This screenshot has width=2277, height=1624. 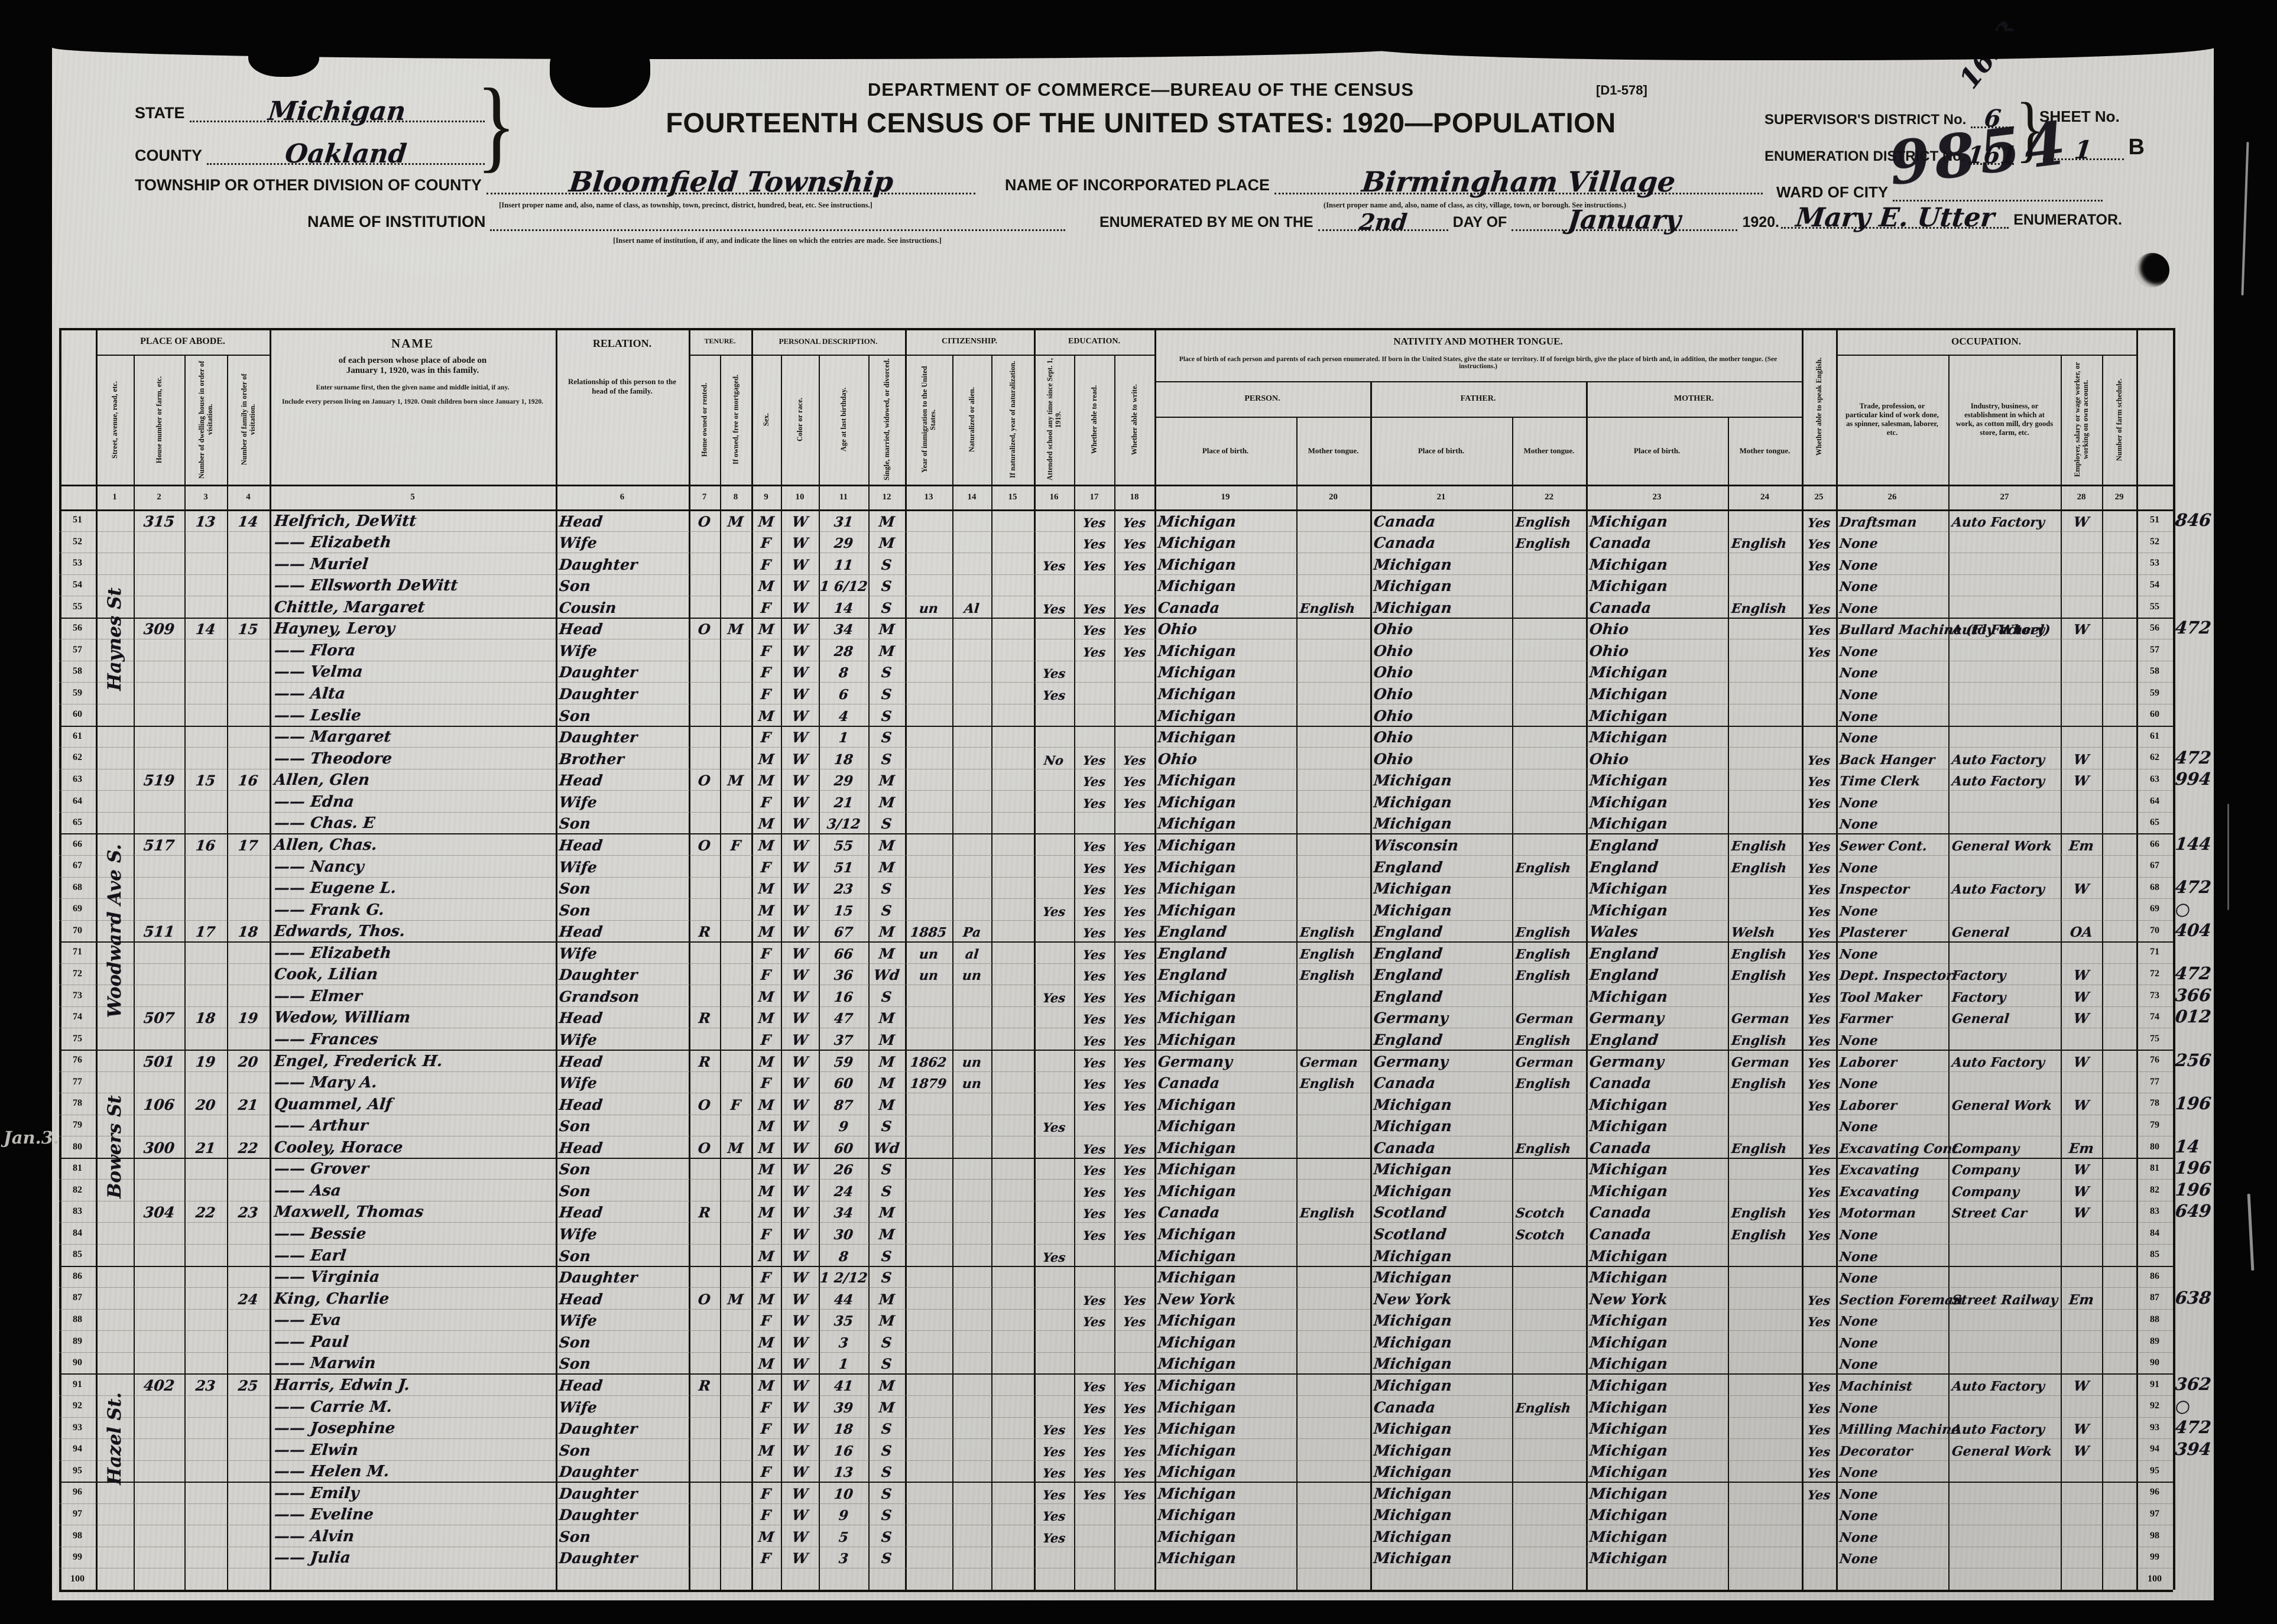 I want to click on column-number: 15, so click(x=1012, y=497).